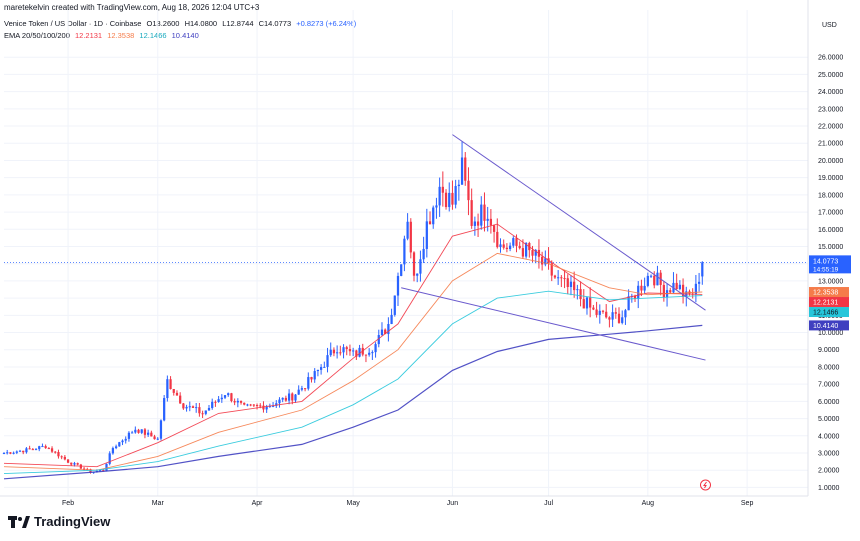  Describe the element at coordinates (830, 247) in the screenshot. I see `y-tick-label: 15.0000` at that location.